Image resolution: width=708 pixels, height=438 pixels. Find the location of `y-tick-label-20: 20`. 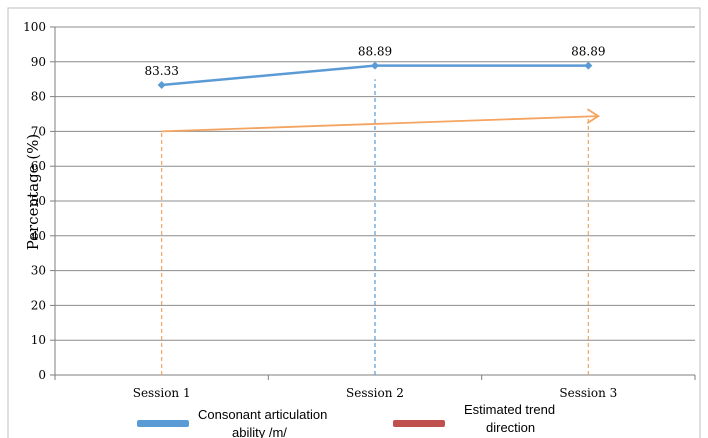

y-tick-label-20: 20 is located at coordinates (38, 305).